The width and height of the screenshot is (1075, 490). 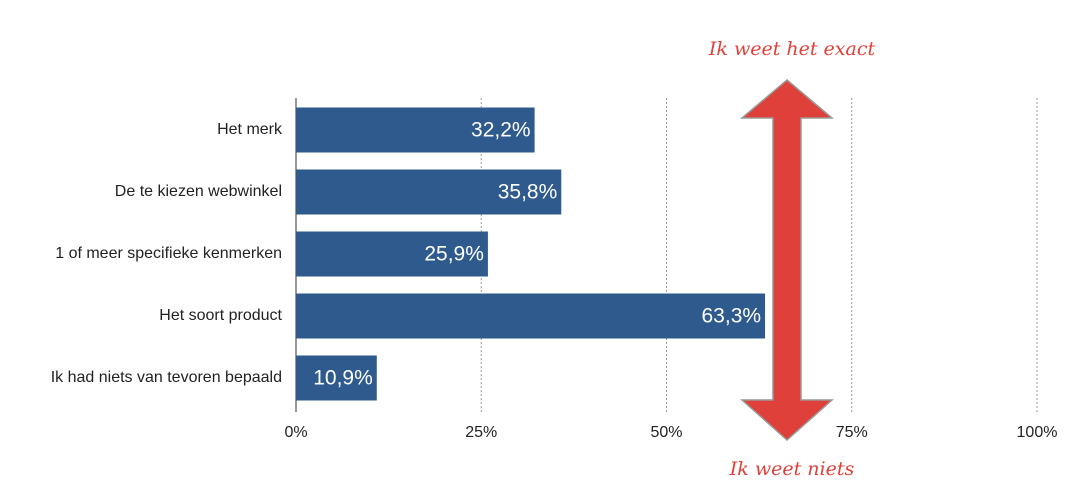 I want to click on x-tick-label: 50%, so click(x=666, y=432).